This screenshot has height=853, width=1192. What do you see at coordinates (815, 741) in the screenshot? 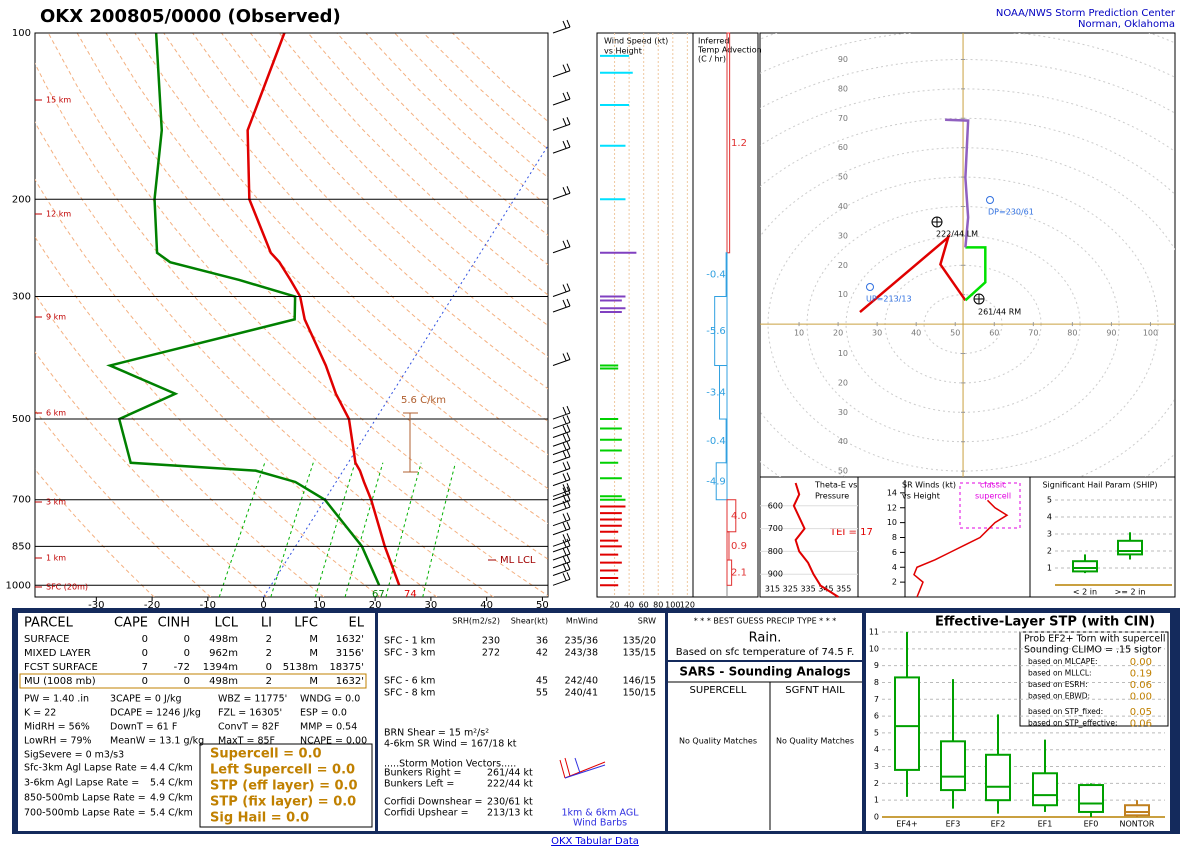
I see `label: No Quality Matches` at bounding box center [815, 741].